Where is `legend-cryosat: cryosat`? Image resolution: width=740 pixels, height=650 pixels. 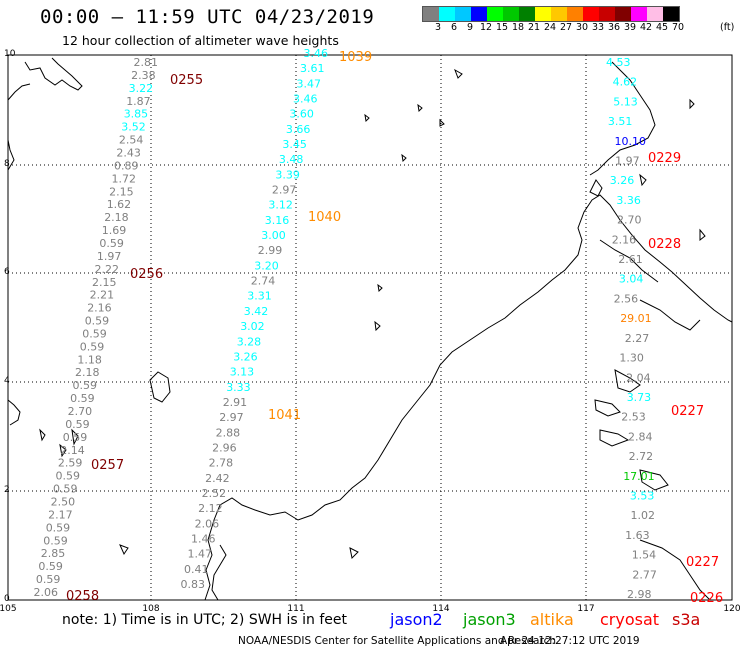 legend-cryosat: cryosat is located at coordinates (630, 619).